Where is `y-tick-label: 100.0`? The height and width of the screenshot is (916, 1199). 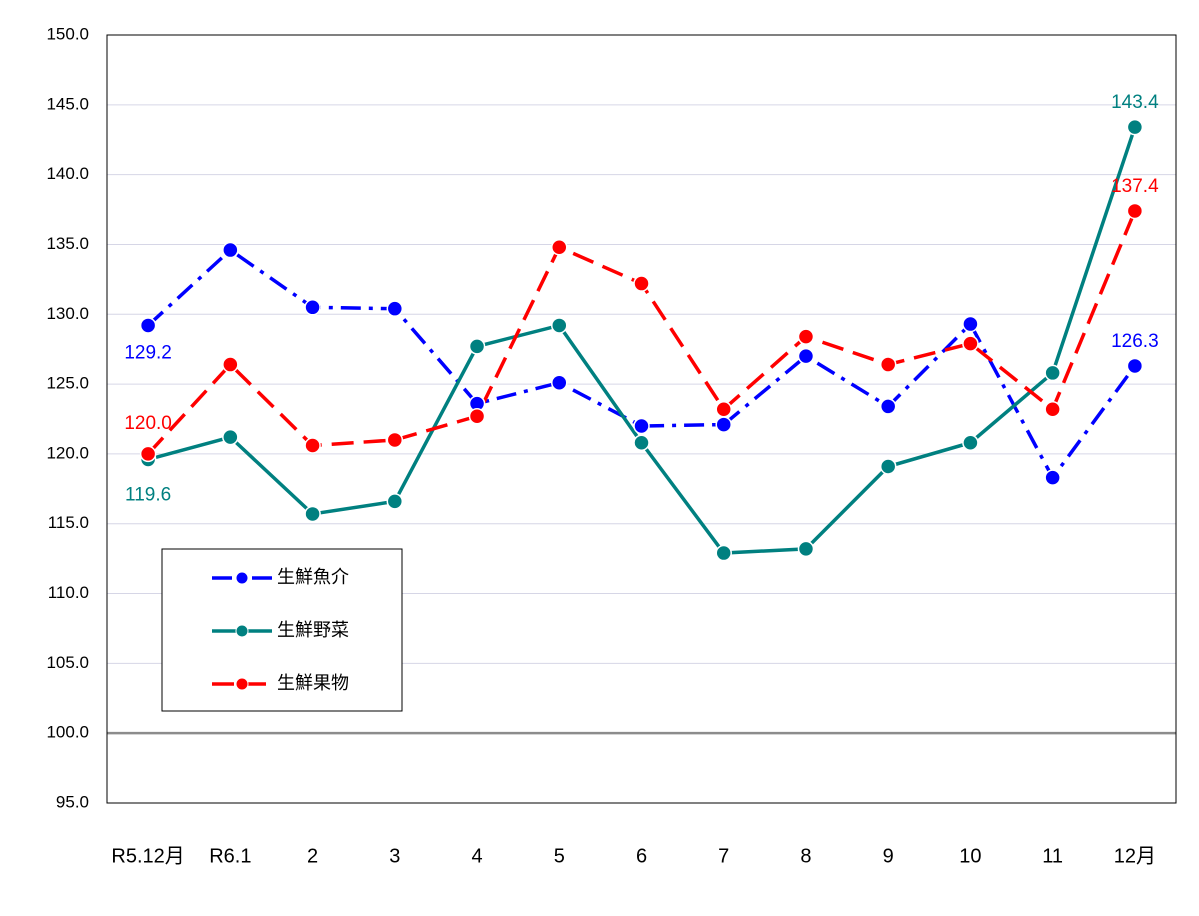 y-tick-label: 100.0 is located at coordinates (67, 732).